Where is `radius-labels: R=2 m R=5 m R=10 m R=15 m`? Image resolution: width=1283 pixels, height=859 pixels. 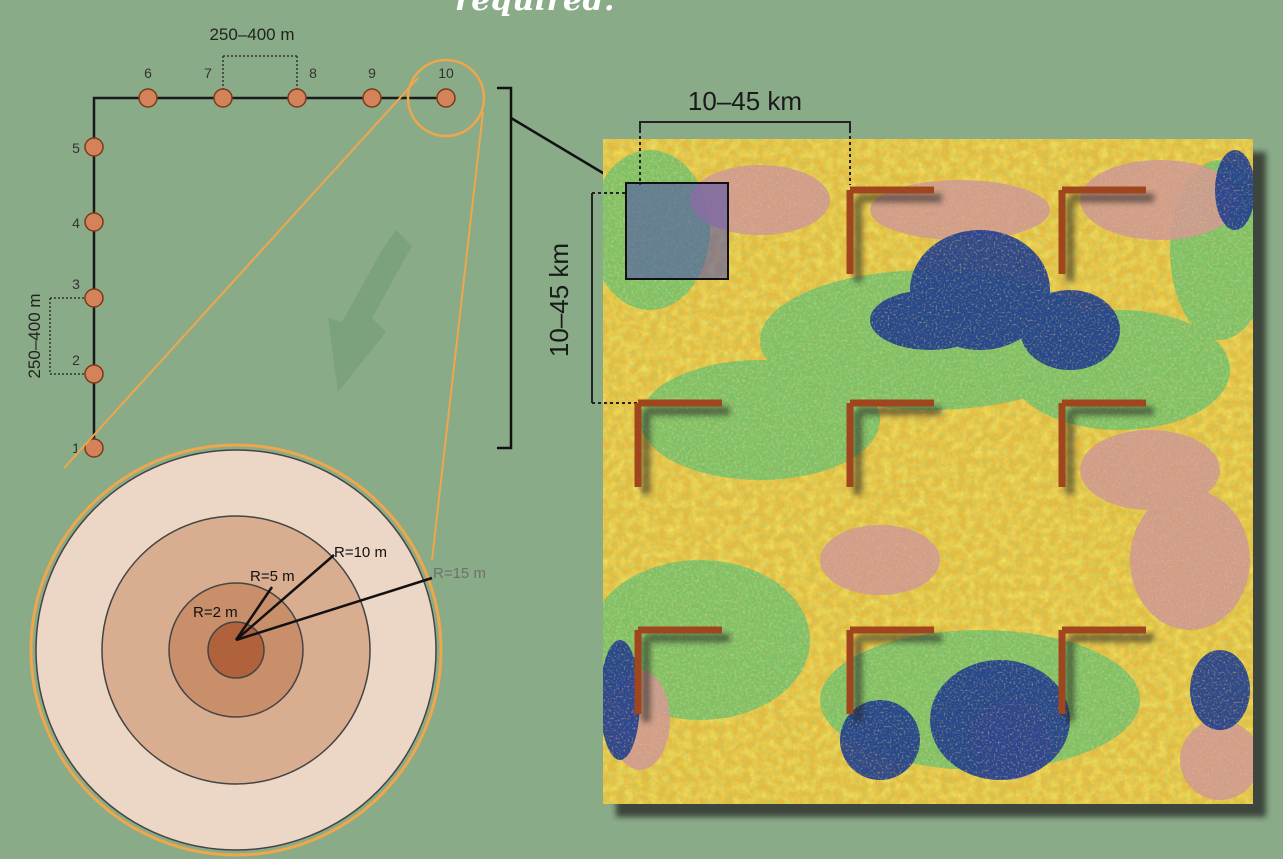 radius-labels: R=2 m R=5 m R=10 m R=15 m is located at coordinates (339, 582).